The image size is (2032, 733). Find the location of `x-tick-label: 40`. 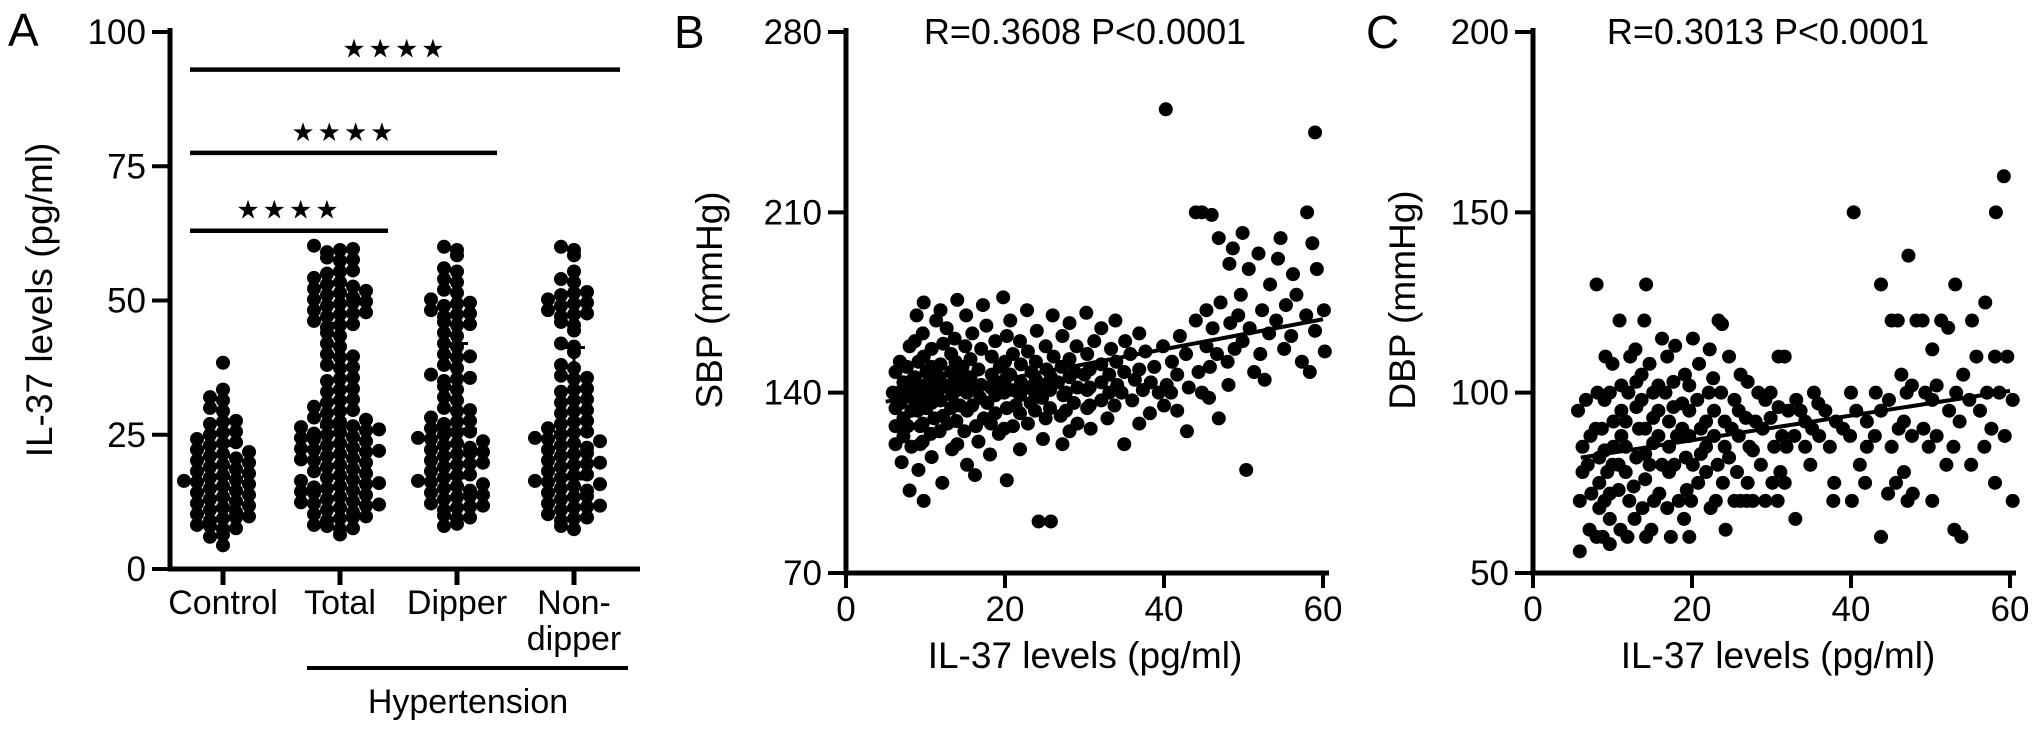

x-tick-label: 40 is located at coordinates (1164, 609).